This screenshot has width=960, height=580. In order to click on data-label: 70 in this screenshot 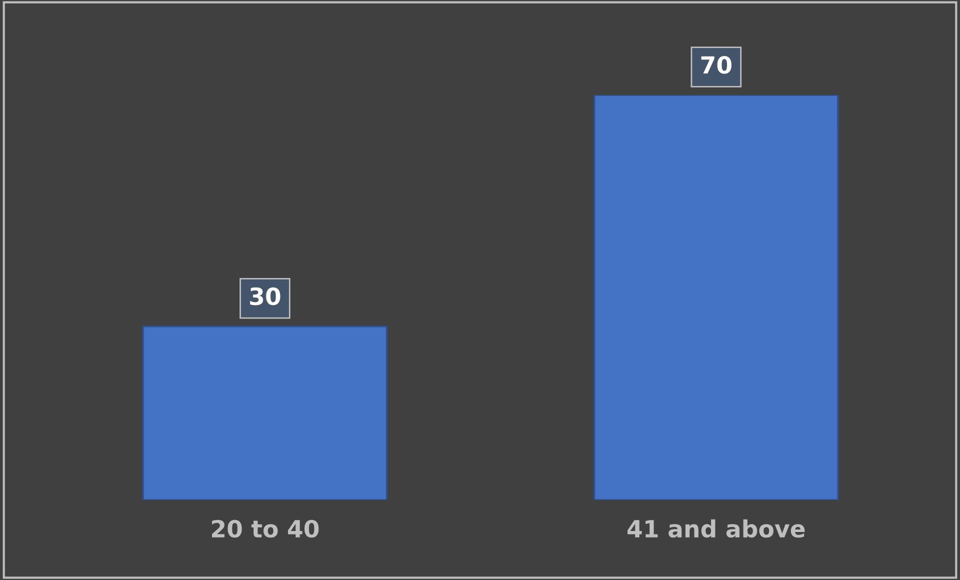, I will do `click(716, 65)`.